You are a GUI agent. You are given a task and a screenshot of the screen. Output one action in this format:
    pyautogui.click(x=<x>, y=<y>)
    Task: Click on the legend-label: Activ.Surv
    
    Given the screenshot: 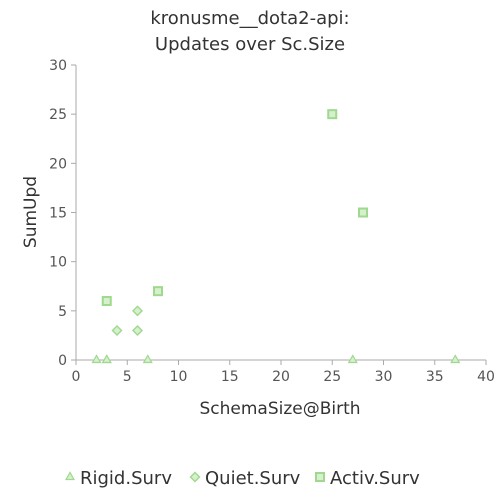 What is the action you would take?
    pyautogui.click(x=375, y=478)
    